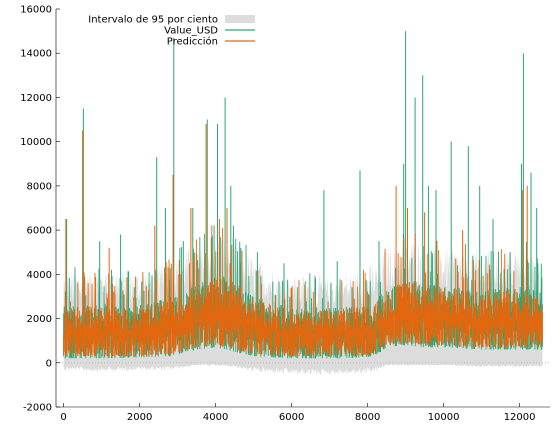 The image size is (556, 430). Describe the element at coordinates (39, 319) in the screenshot. I see `y-tick-label: 2000` at that location.